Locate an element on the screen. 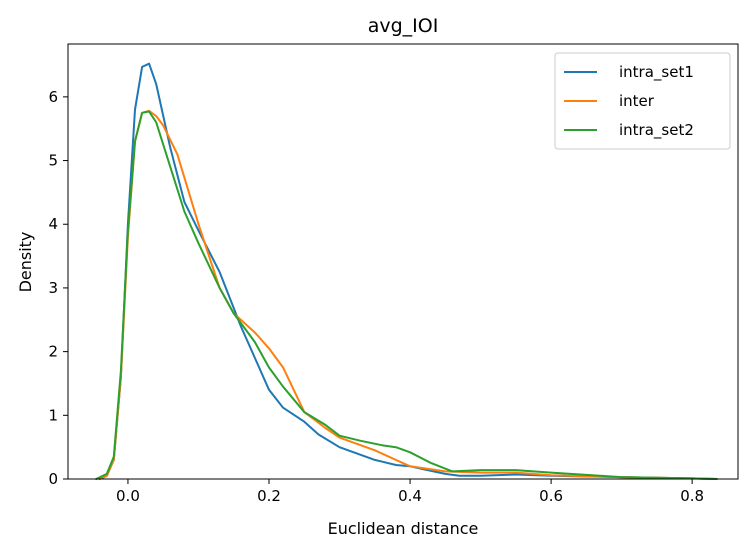 Image resolution: width=752 pixels, height=553 pixels. y-tick-label: 6 is located at coordinates (53, 97).